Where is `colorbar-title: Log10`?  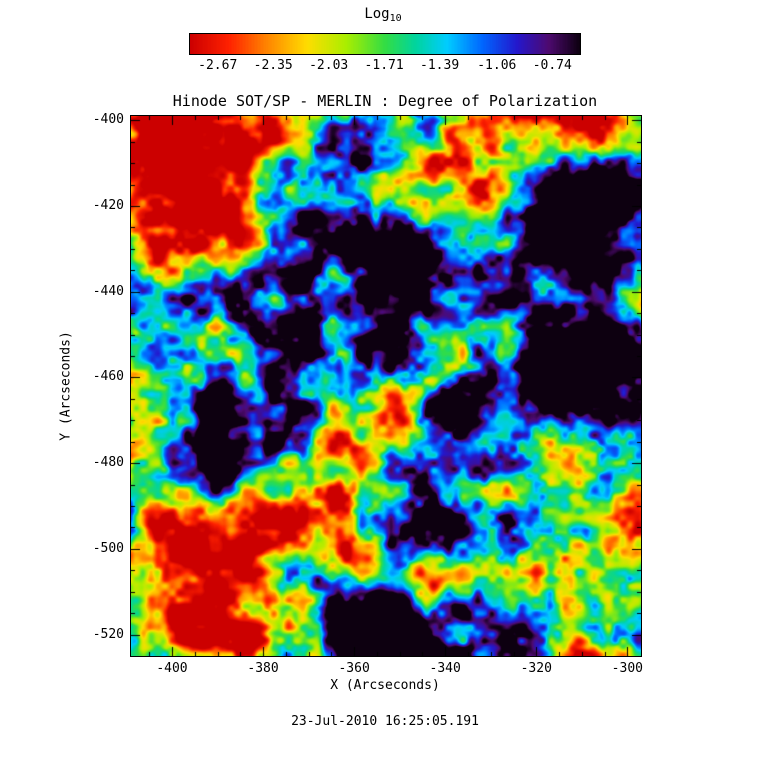 colorbar-title: Log10 is located at coordinates (383, 15).